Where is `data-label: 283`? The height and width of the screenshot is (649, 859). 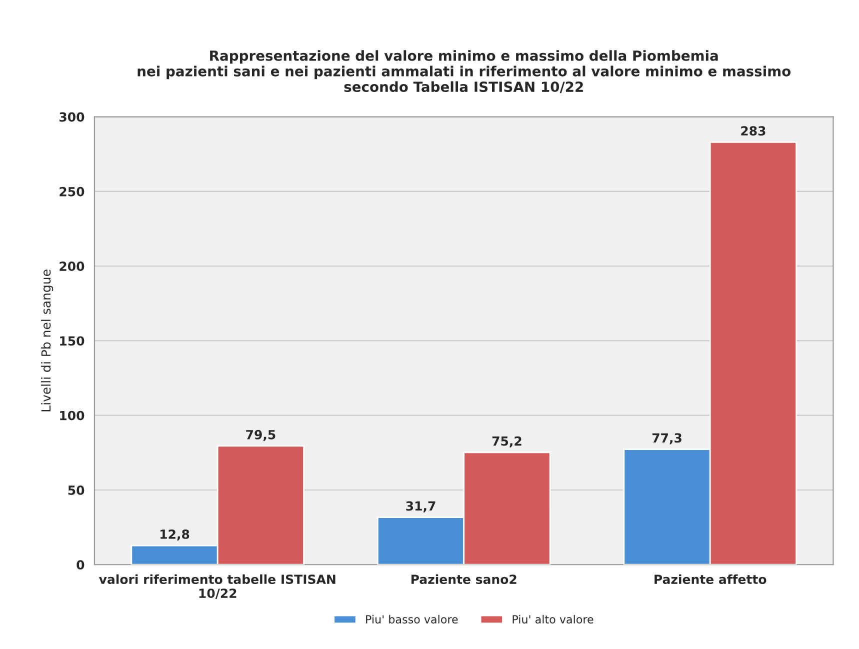 data-label: 283 is located at coordinates (753, 131).